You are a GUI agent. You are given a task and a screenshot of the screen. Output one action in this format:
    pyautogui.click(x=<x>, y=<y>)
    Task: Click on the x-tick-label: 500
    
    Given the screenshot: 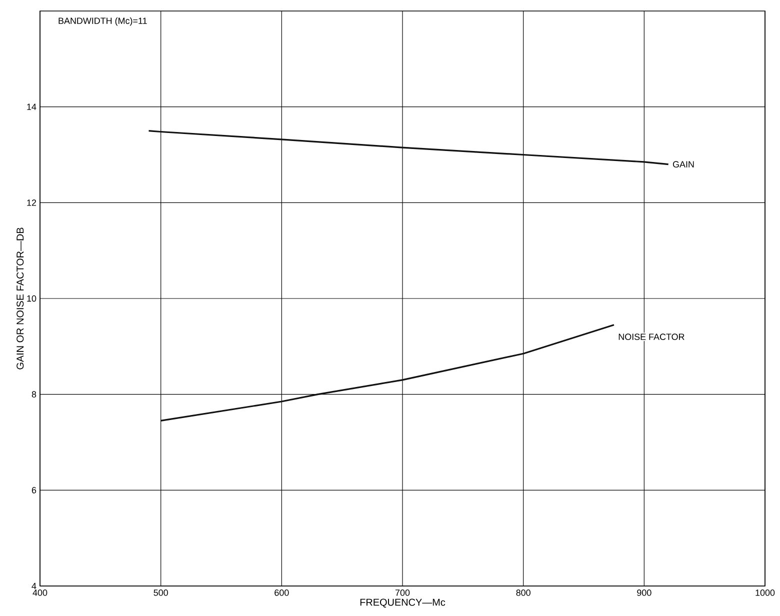 What is the action you would take?
    pyautogui.click(x=161, y=593)
    